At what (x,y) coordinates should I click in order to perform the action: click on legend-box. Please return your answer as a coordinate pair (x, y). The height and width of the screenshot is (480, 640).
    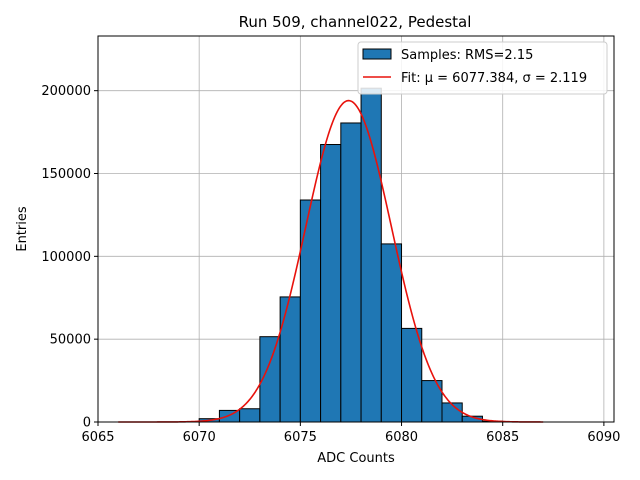
    Looking at the image, I should click on (482, 68).